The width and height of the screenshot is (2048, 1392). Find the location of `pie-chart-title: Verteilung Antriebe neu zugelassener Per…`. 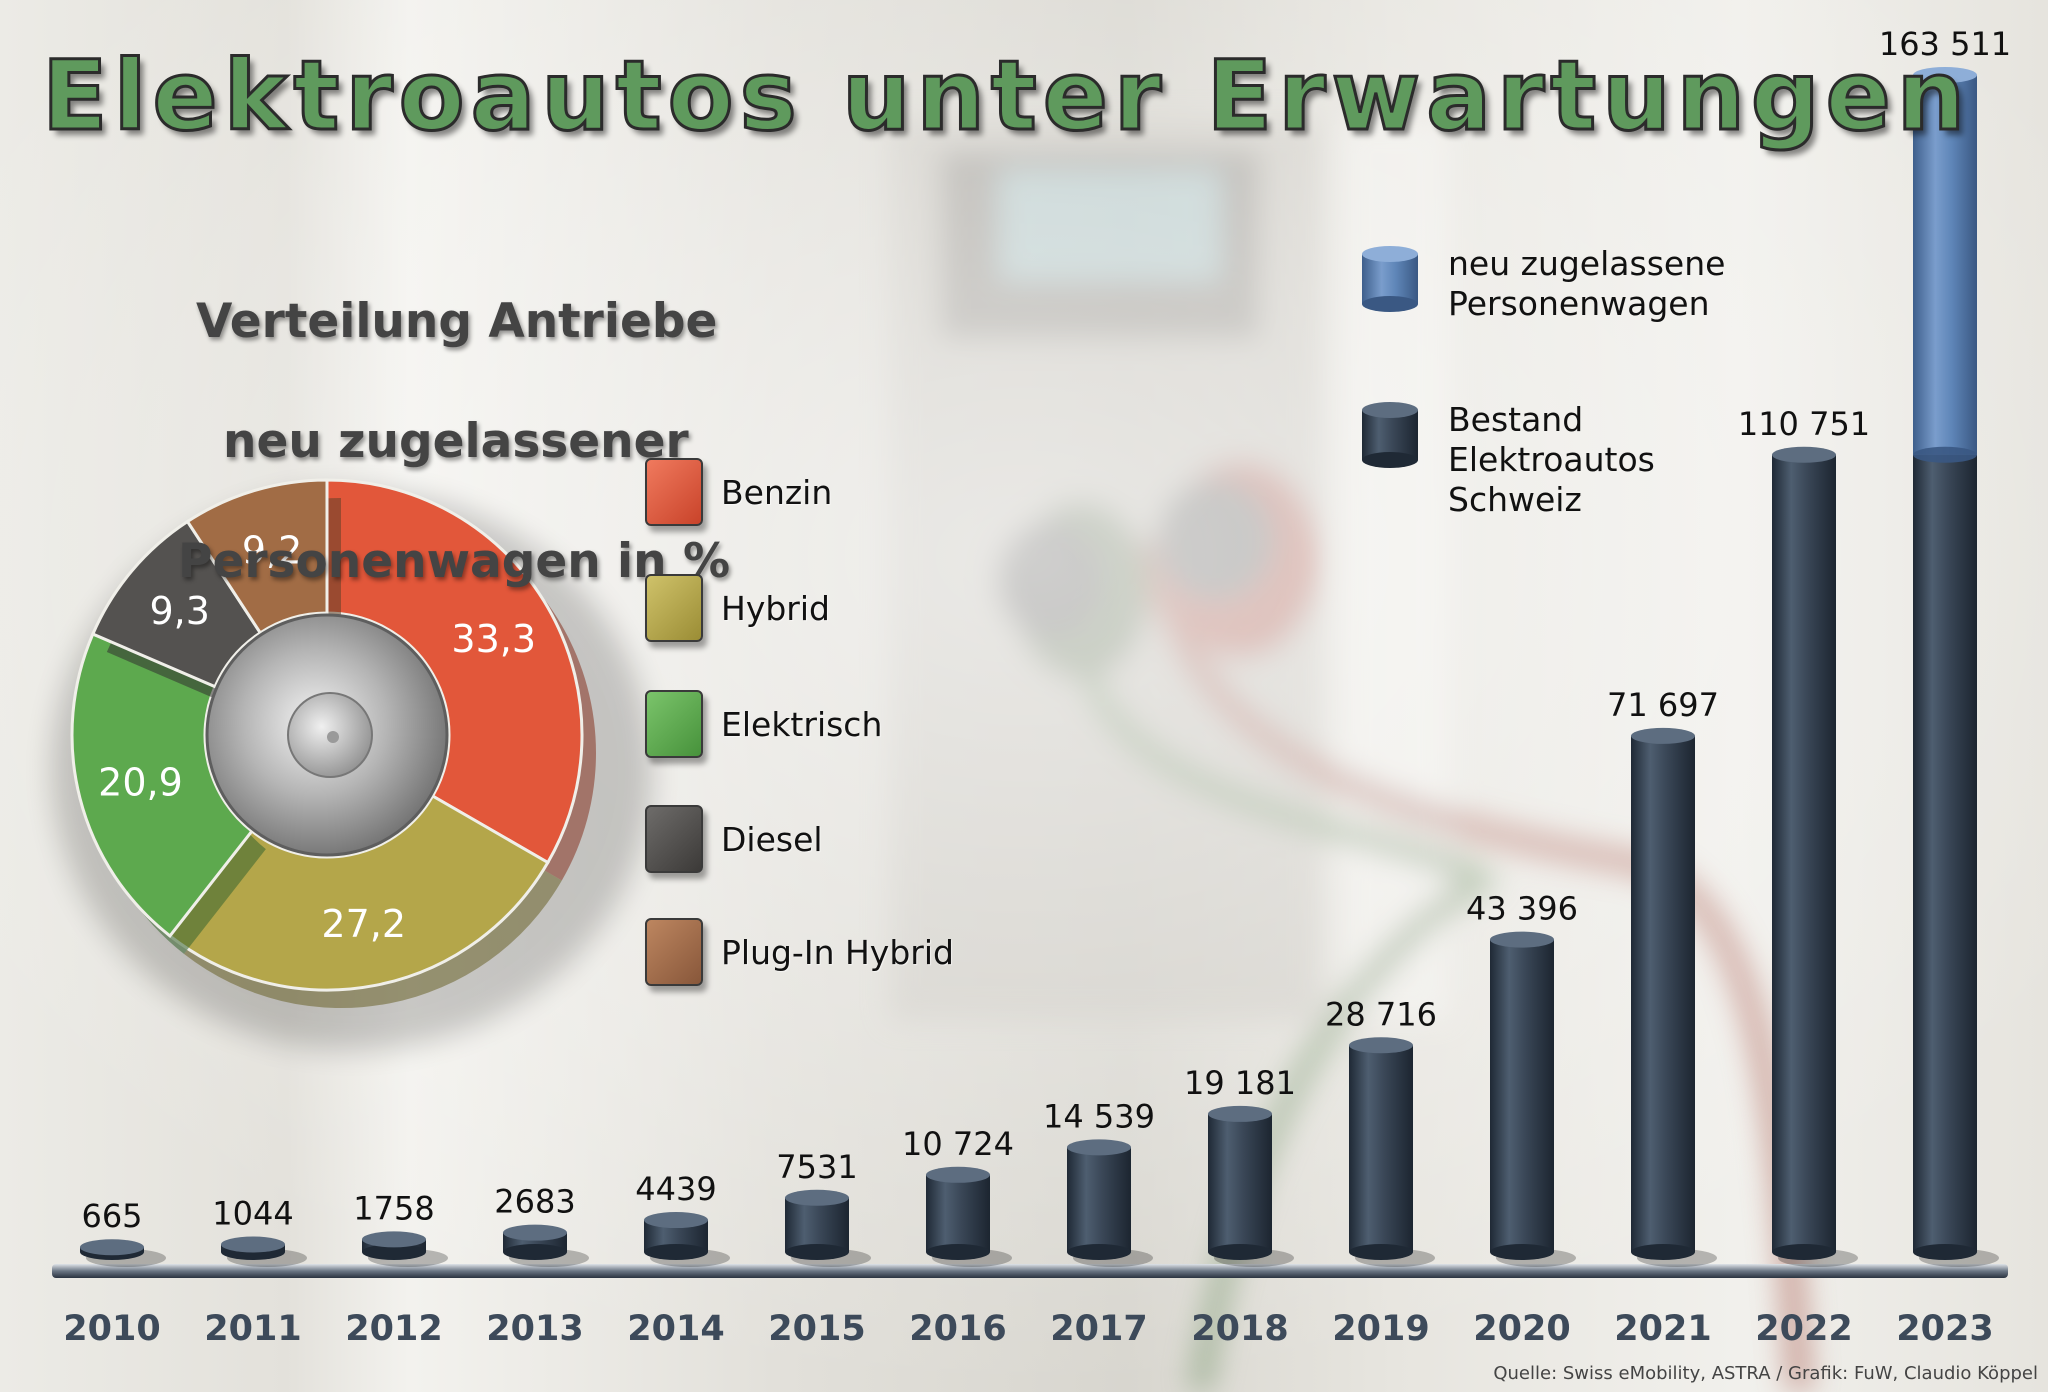

pie-chart-title: Verteilung Antriebe neu zugelassener Per… is located at coordinates (450, 442).